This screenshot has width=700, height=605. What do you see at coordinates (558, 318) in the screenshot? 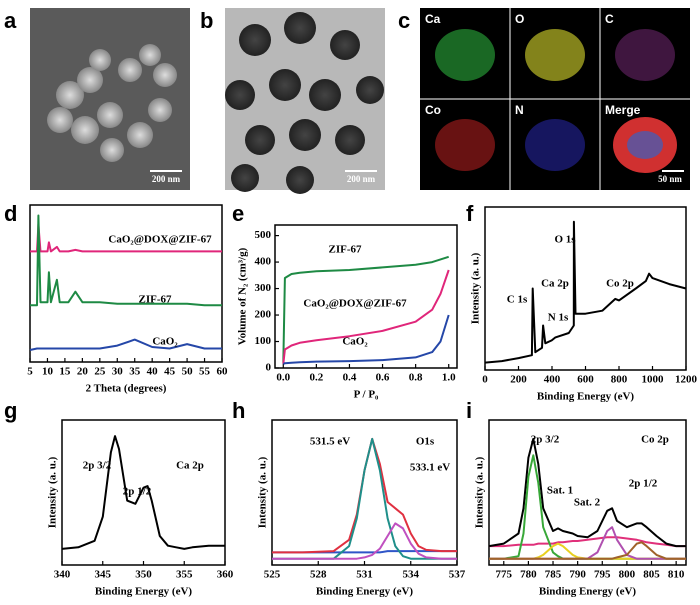
I see `annotation: N 1s` at bounding box center [558, 318].